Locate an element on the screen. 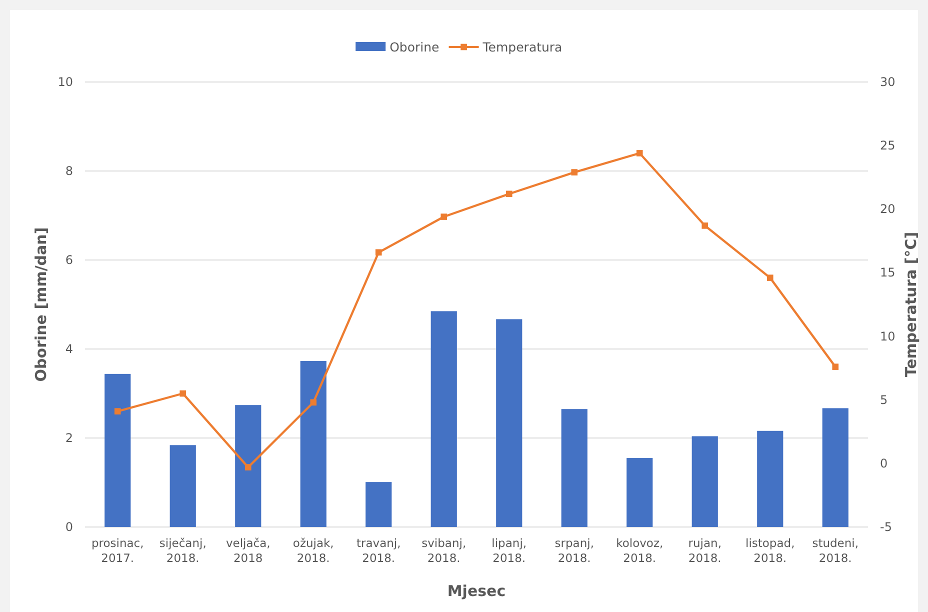 Image resolution: width=928 pixels, height=612 pixels. x-tick-label: ožujak, 2018. is located at coordinates (313, 550).